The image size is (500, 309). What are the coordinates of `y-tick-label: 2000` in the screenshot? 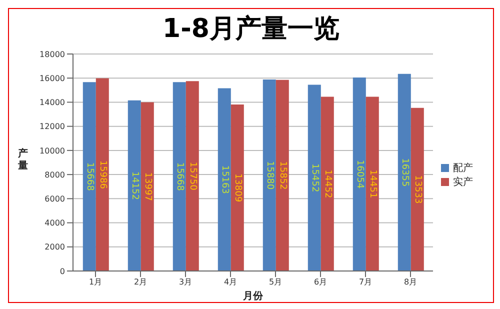 It's located at (54, 247).